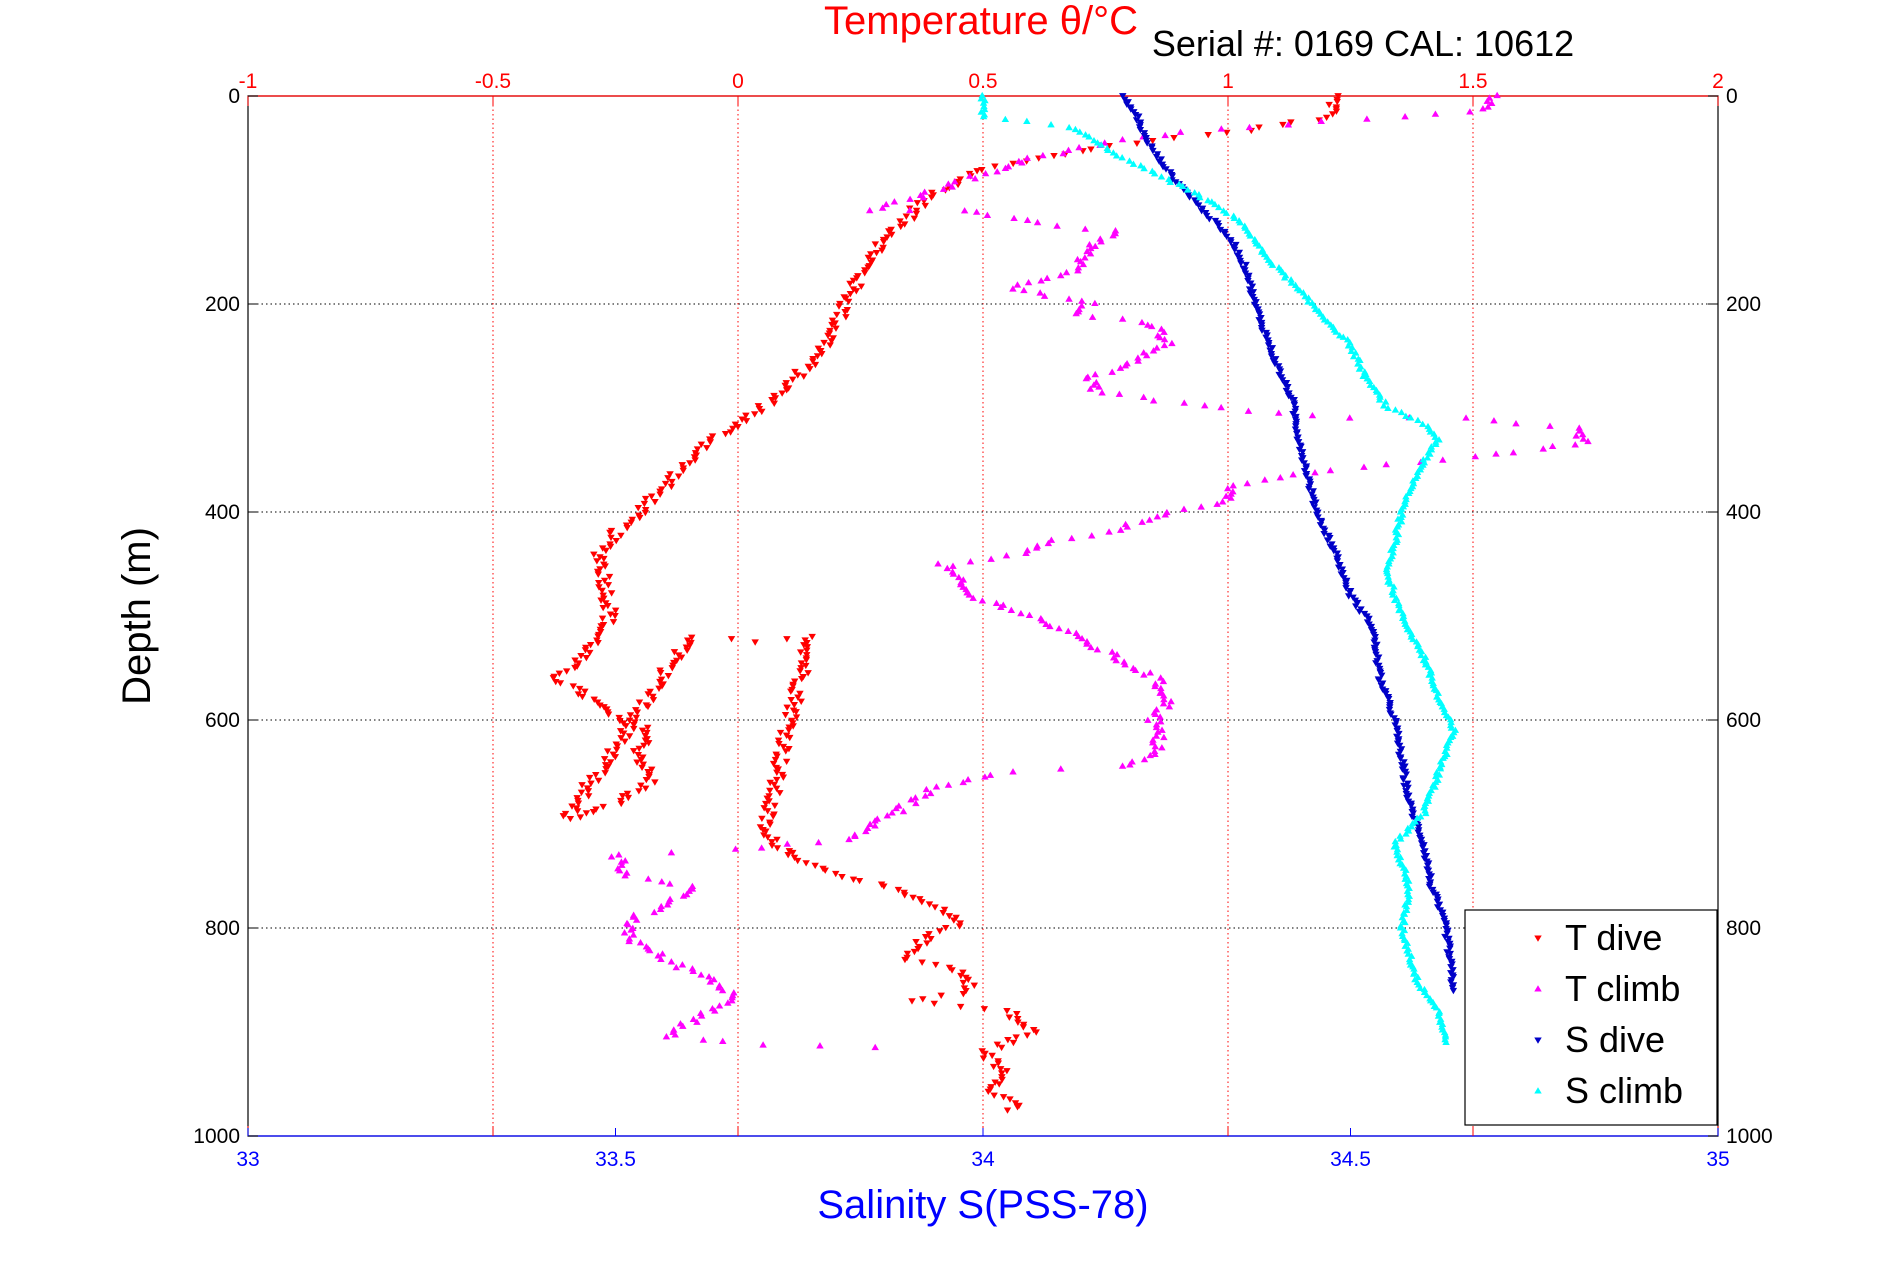 Image resolution: width=1891 pixels, height=1262 pixels. What do you see at coordinates (234, 96) in the screenshot?
I see `y-tick-label-left: 0` at bounding box center [234, 96].